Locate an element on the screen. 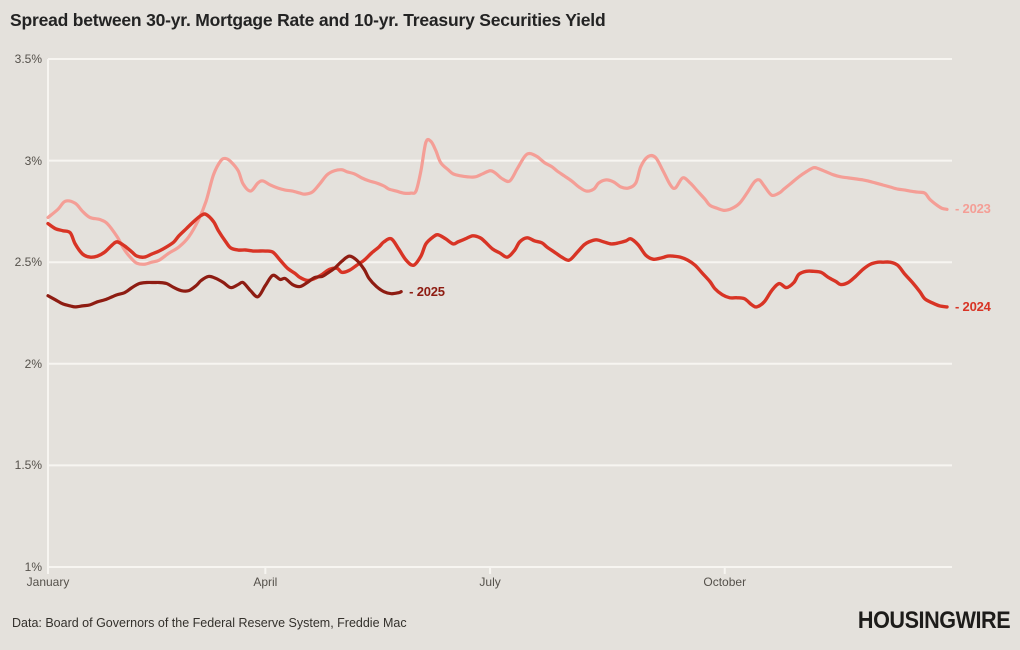  series-label-2023: - 2023 is located at coordinates (973, 209).